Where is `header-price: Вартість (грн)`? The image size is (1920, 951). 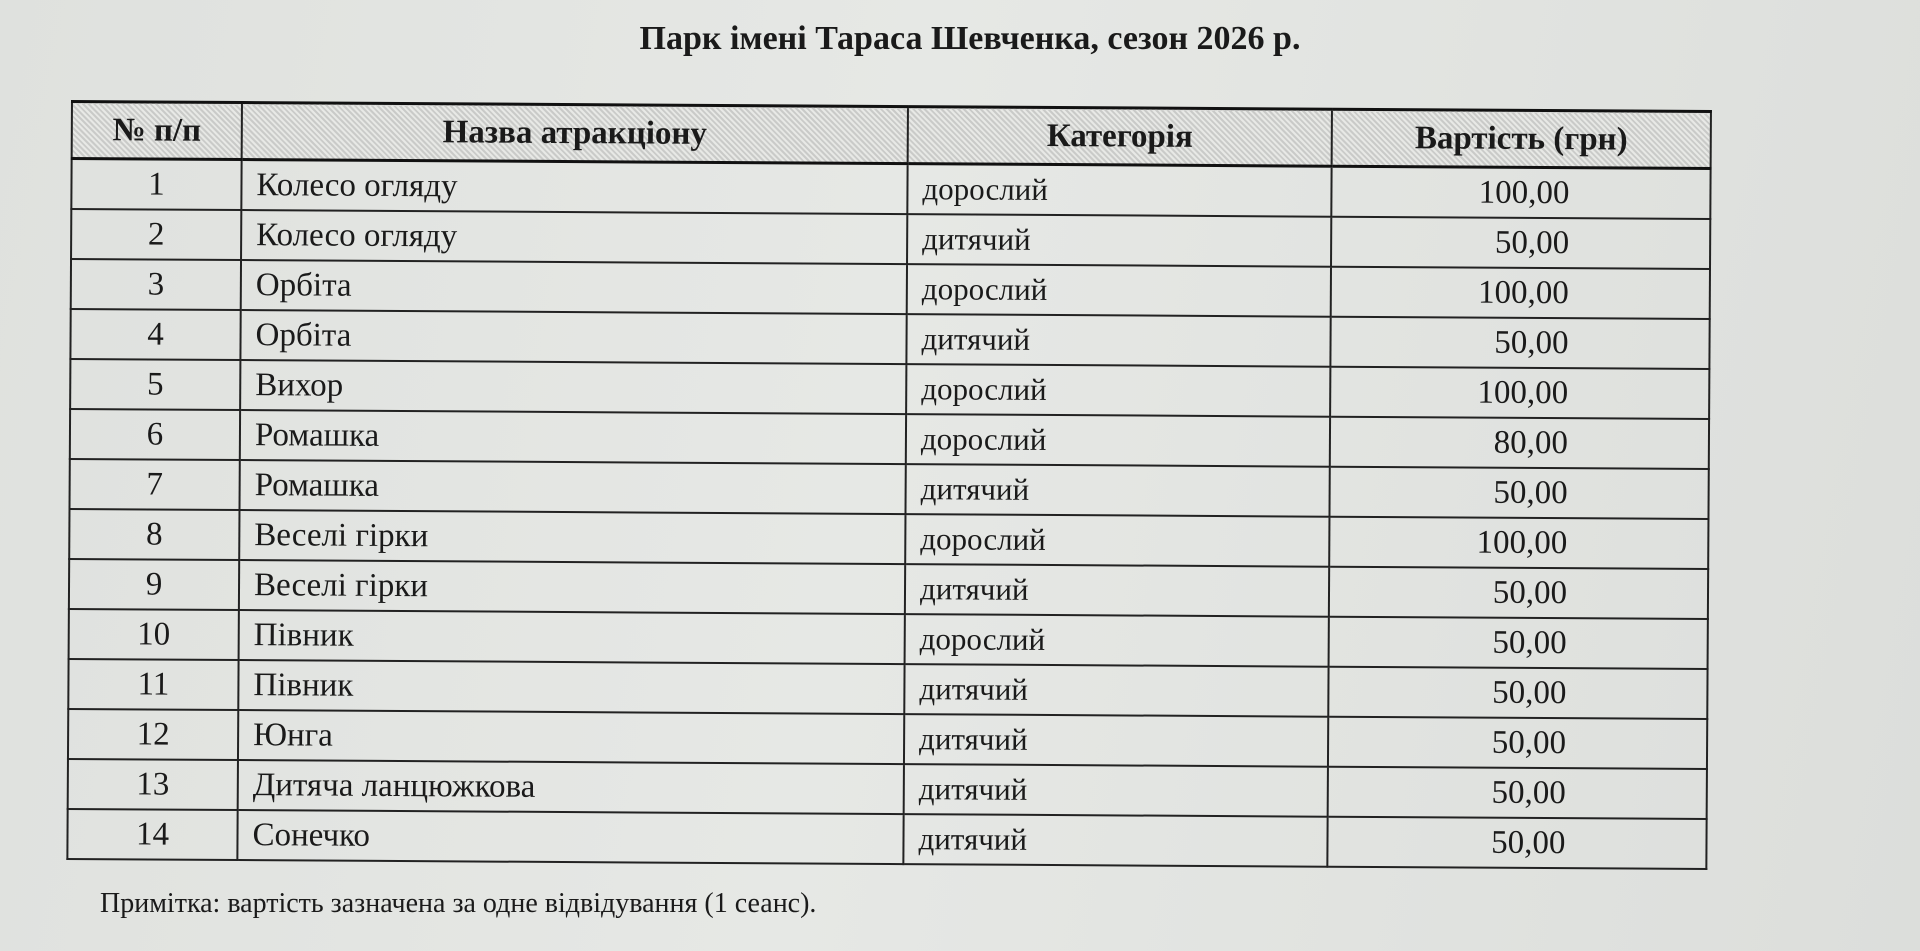 header-price: Вартість (грн) is located at coordinates (1521, 139).